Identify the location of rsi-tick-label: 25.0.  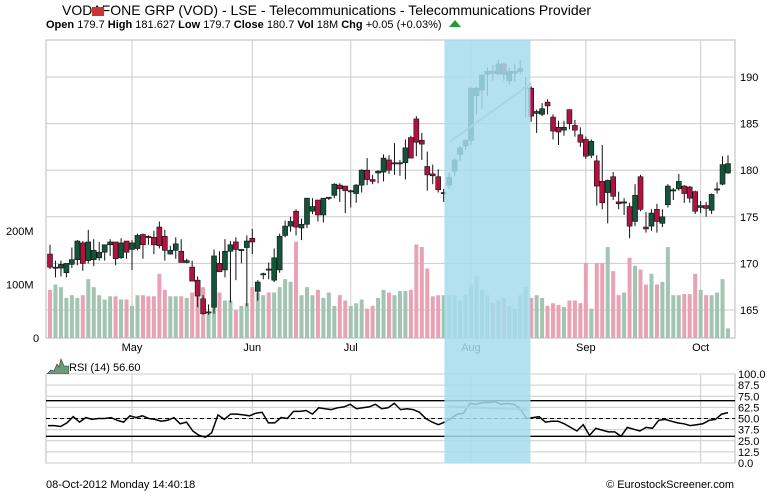
(748, 442).